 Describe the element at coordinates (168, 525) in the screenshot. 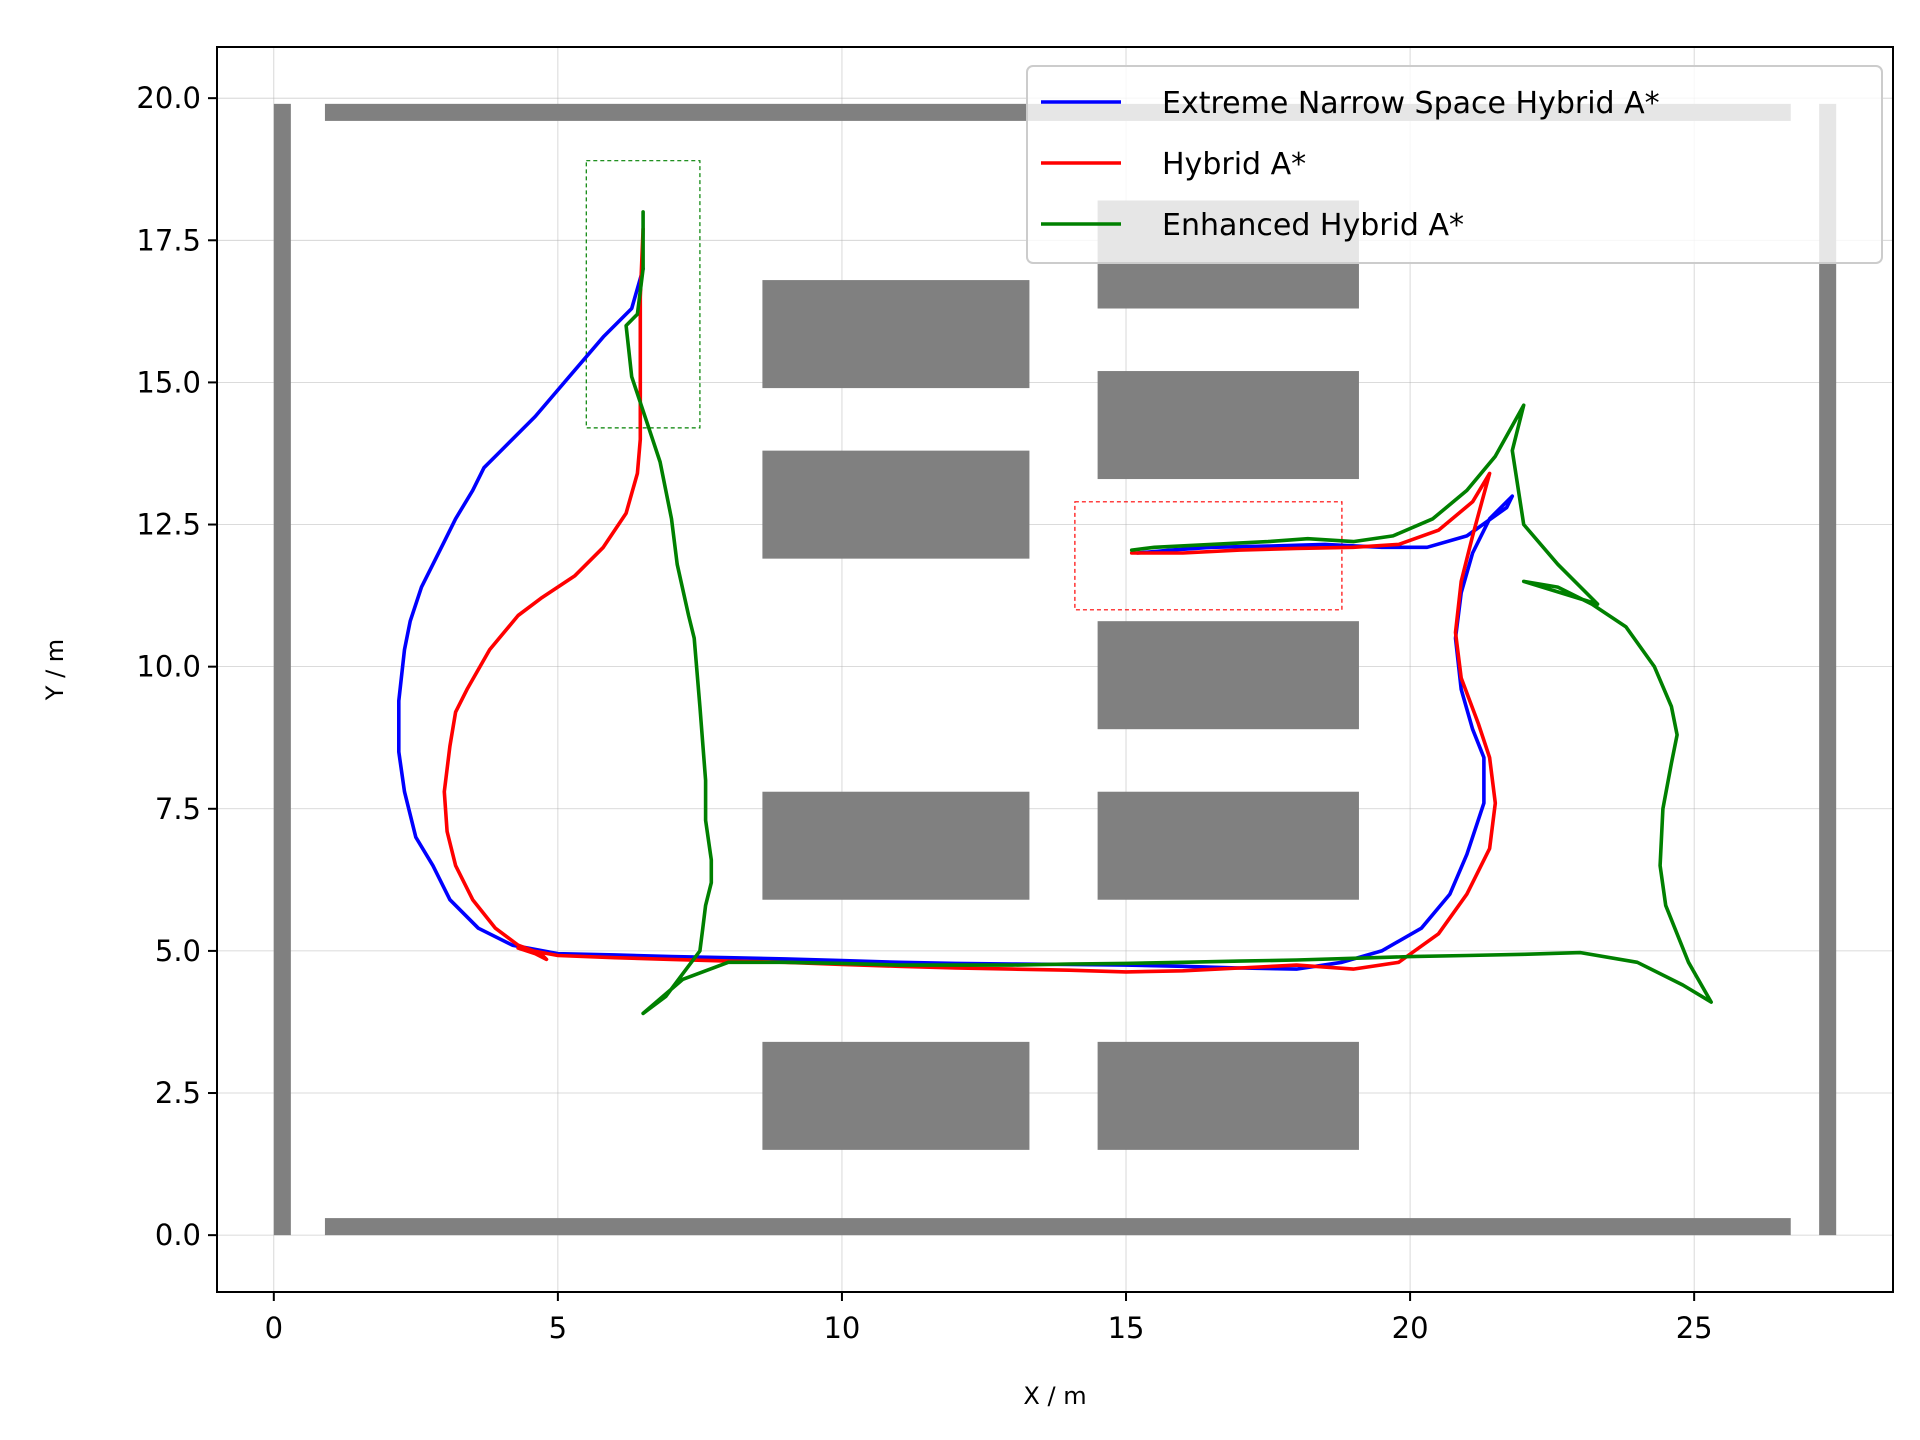

I see `y-tick-label: 12.5` at that location.